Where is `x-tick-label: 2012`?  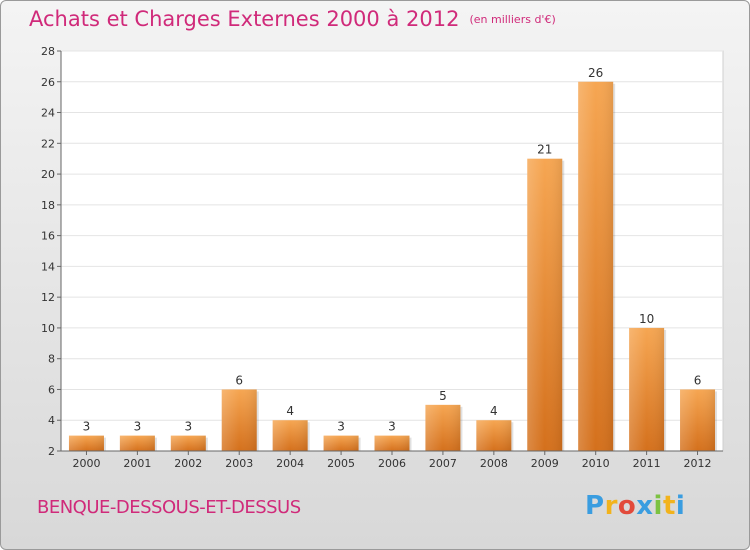 x-tick-label: 2012 is located at coordinates (698, 463).